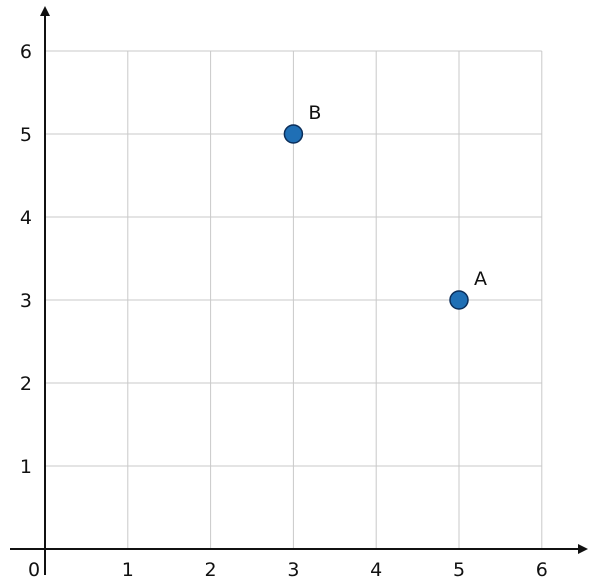  Describe the element at coordinates (459, 569) in the screenshot. I see `x-tick-label-5: 5` at that location.